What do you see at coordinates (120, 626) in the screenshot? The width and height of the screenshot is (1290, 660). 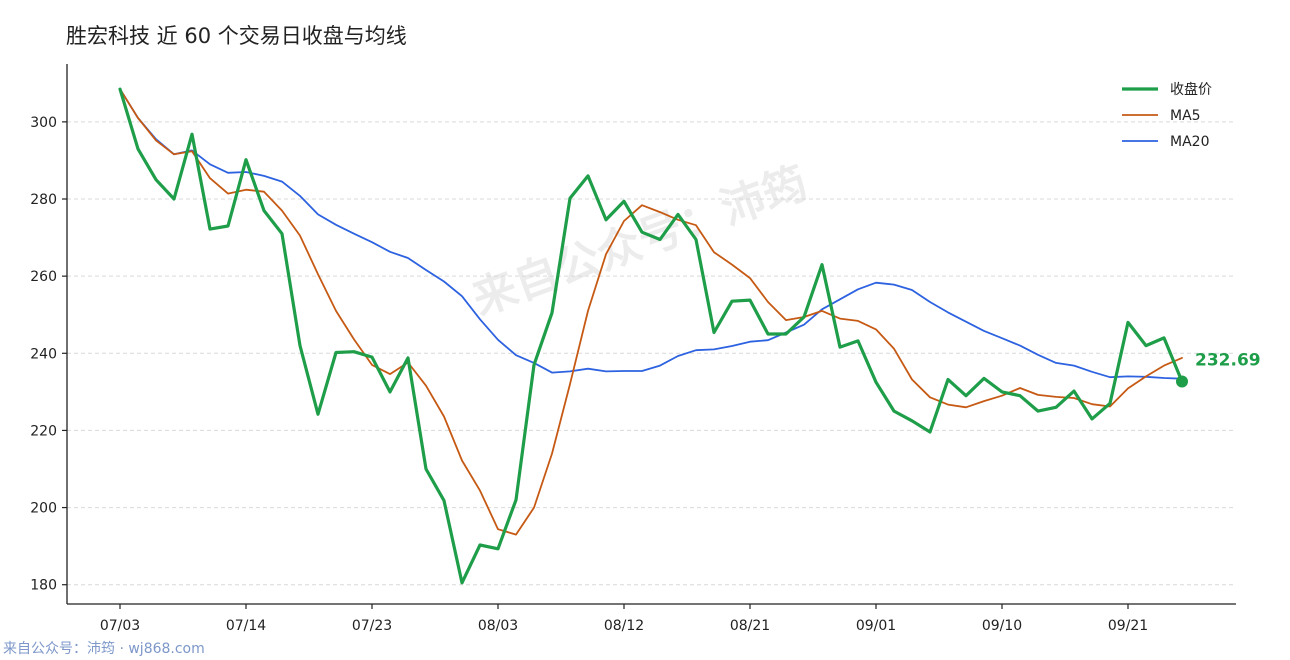 I see `x-tick-label: 07/03` at bounding box center [120, 626].